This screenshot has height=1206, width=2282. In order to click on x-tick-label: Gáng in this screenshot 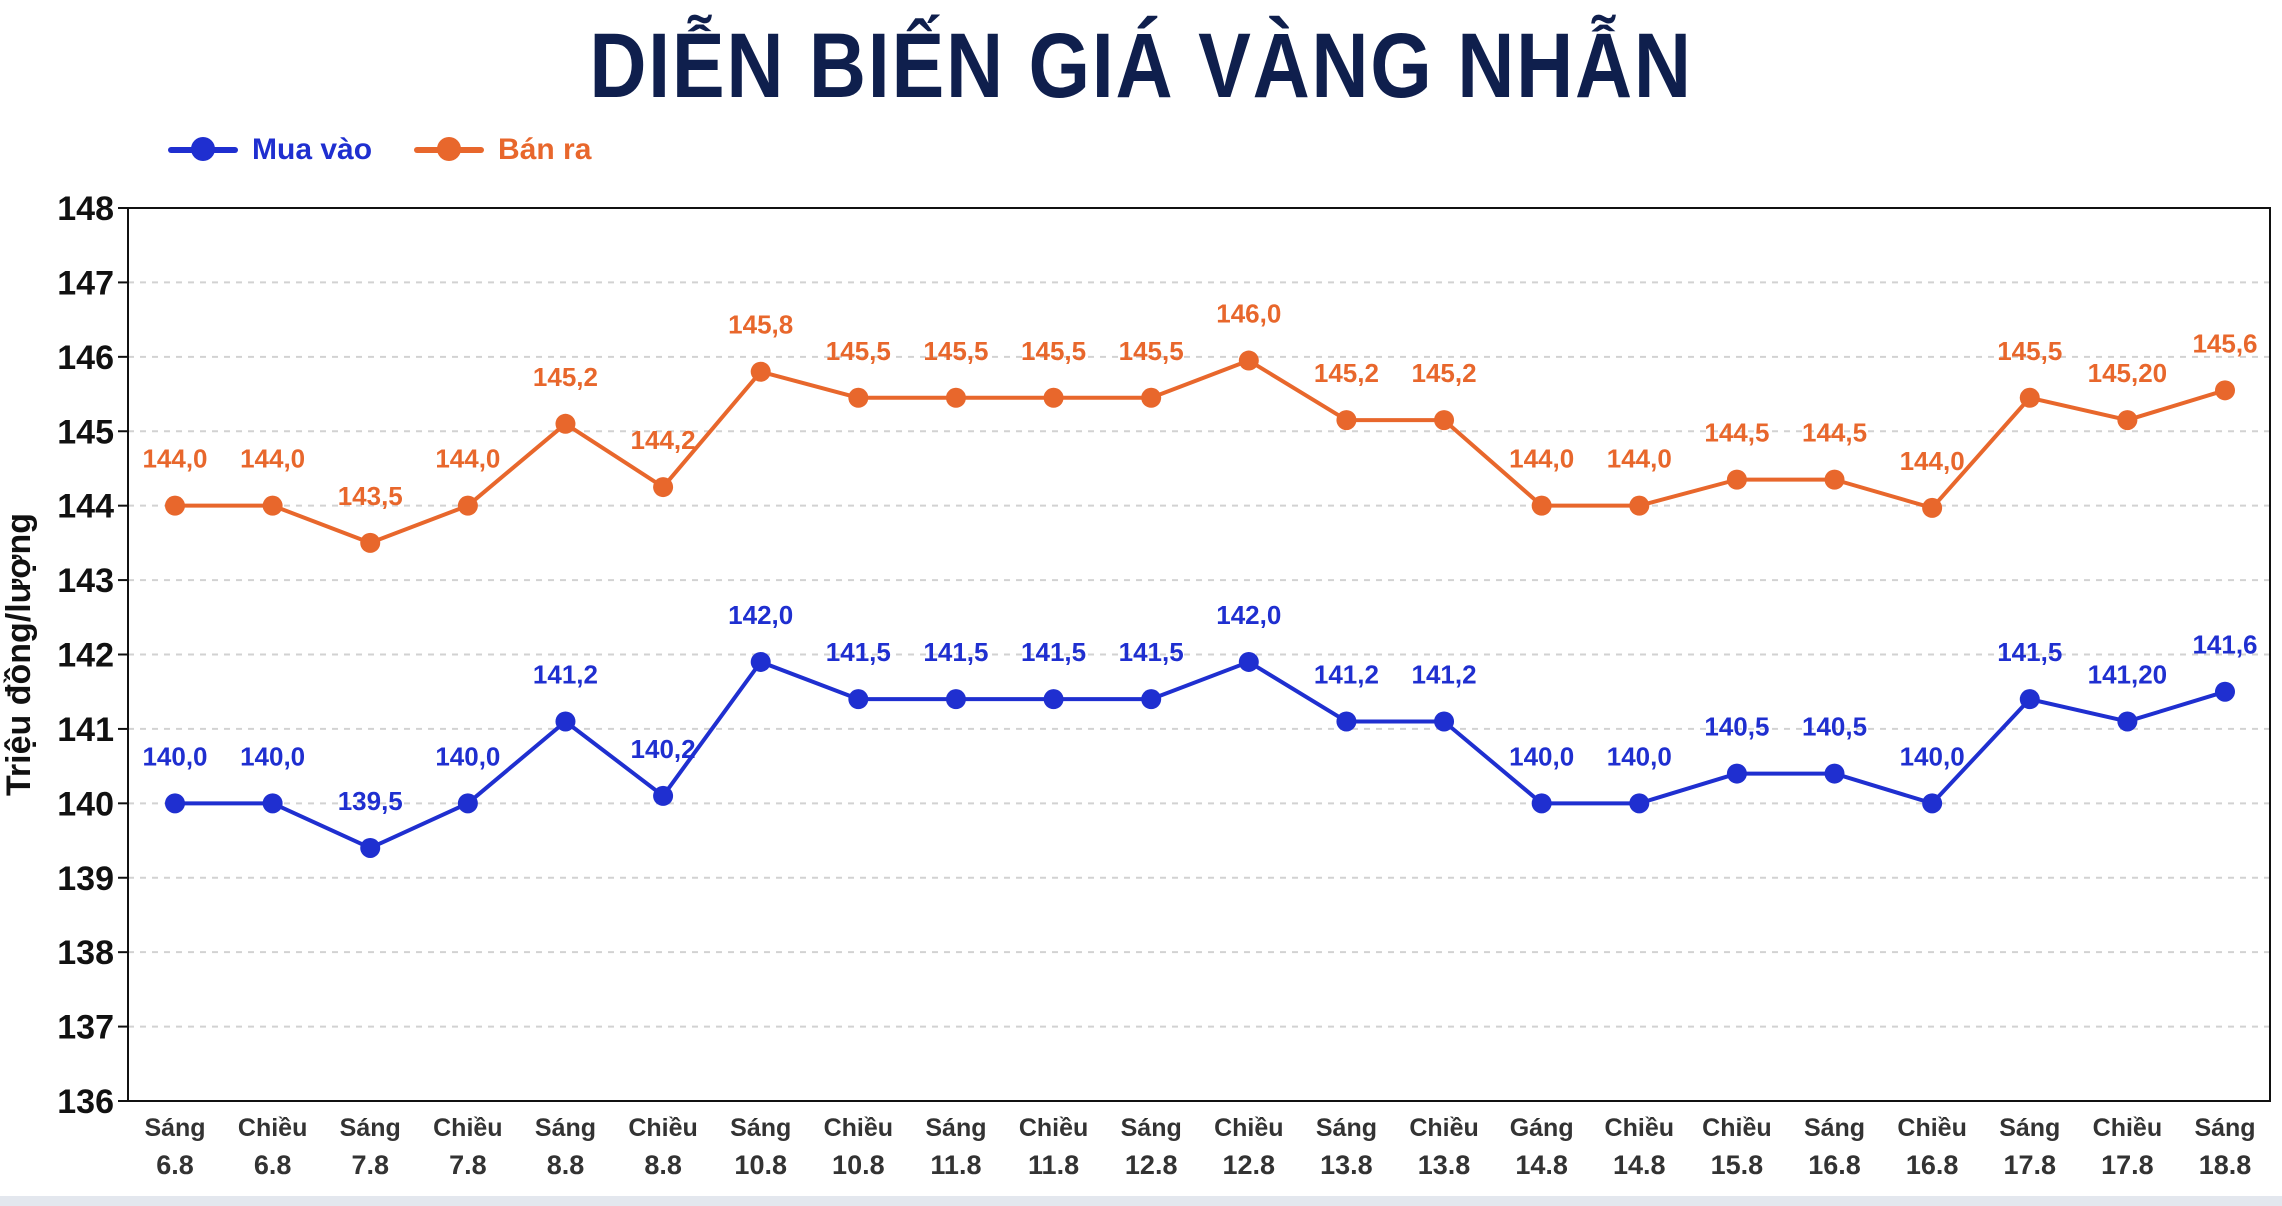, I will do `click(1542, 1128)`.